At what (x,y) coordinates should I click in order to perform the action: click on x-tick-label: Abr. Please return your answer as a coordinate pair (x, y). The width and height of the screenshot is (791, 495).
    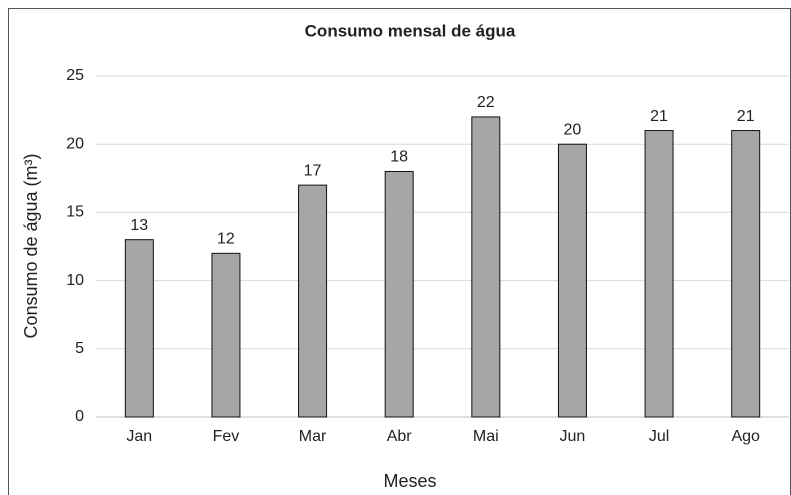
    Looking at the image, I should click on (400, 436).